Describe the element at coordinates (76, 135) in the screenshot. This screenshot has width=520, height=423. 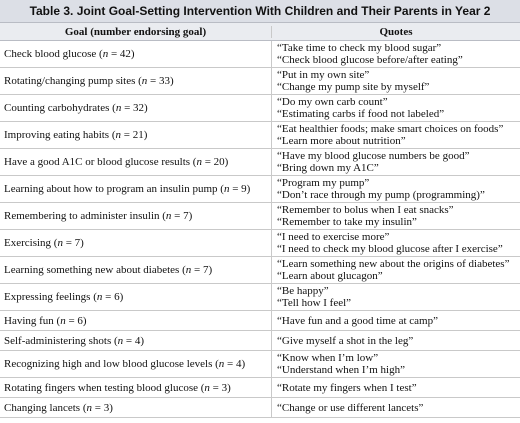
I see `goal-text: Improving eating habits (n = 21)` at that location.